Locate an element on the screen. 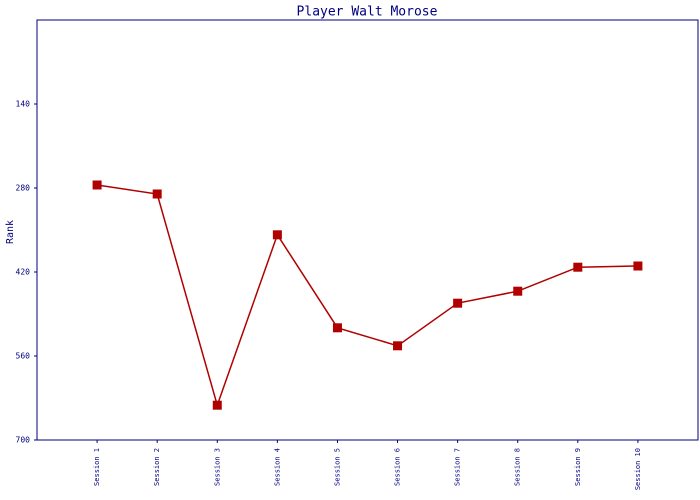 This screenshot has height=500, width=700. y-tick-label: 140 is located at coordinates (23, 104).